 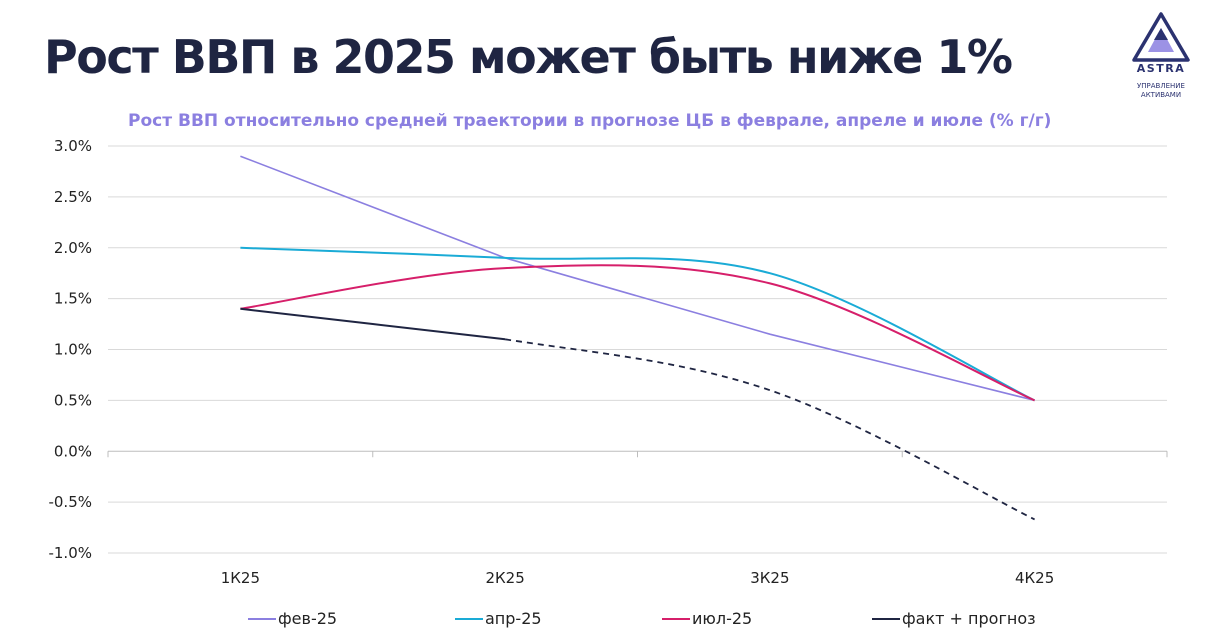 I want to click on page-title: Рост ВВП в 2025 может быть ниже 1%, so click(x=528, y=57).